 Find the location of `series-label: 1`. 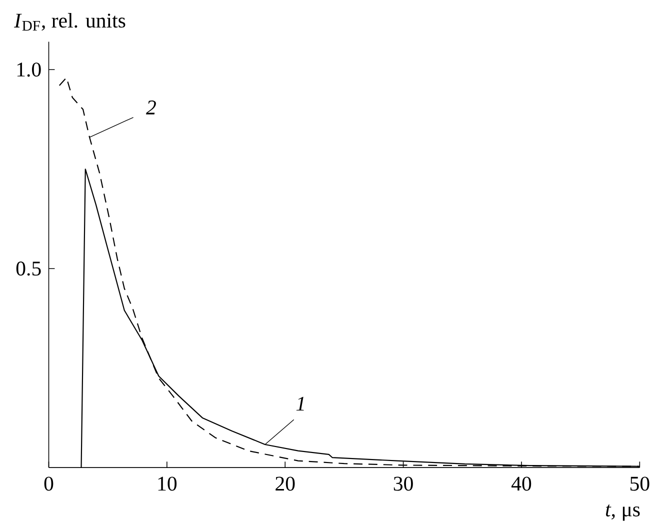

series-label: 1 is located at coordinates (300, 403).